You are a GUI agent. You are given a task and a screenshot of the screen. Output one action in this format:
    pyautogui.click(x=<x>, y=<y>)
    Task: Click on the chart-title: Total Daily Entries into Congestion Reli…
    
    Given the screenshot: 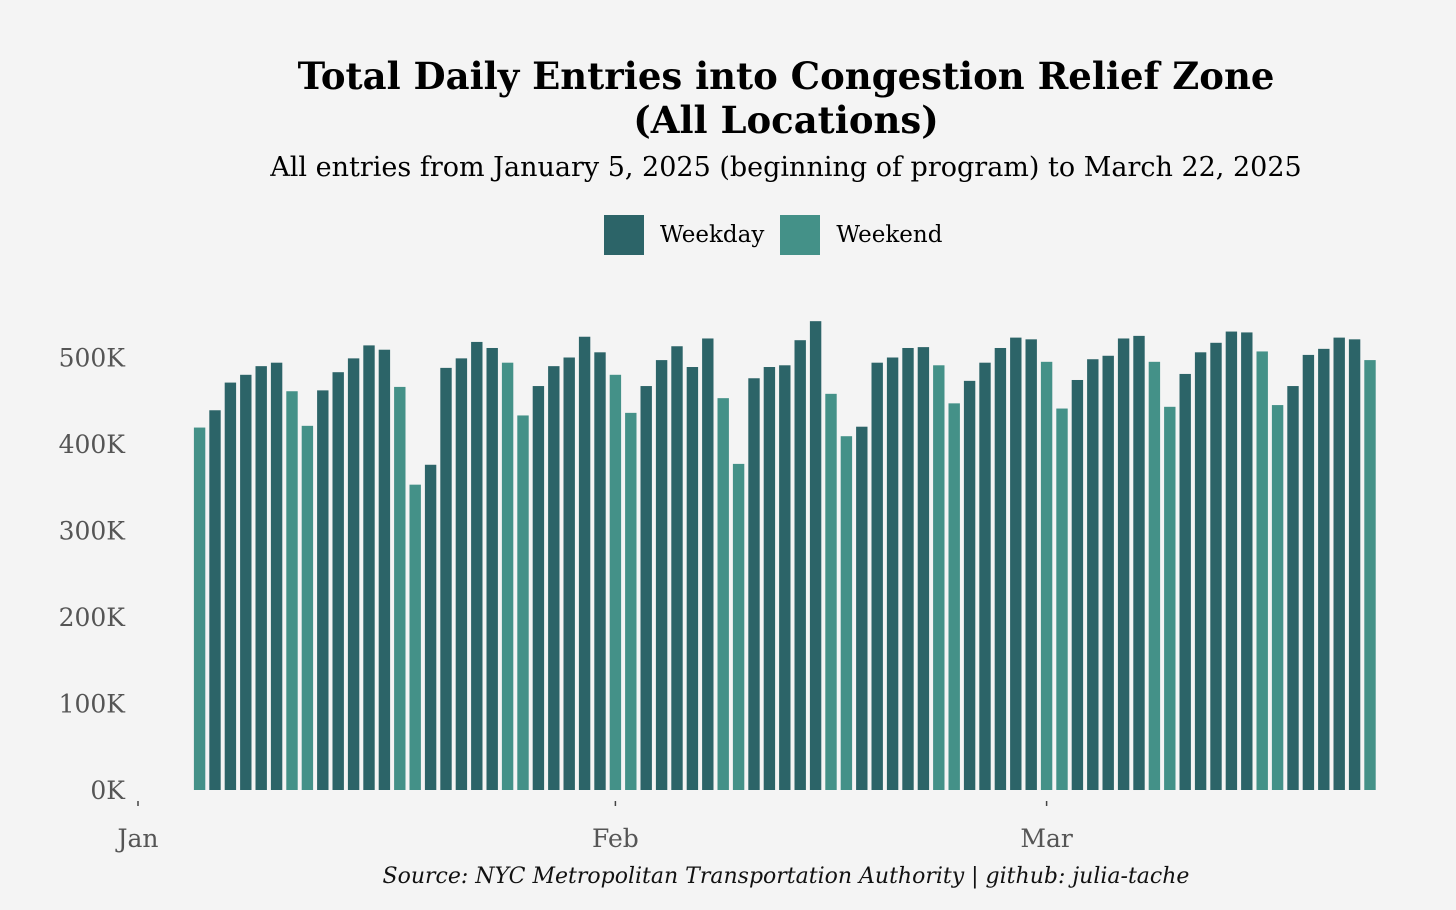 What is the action you would take?
    pyautogui.click(x=786, y=98)
    